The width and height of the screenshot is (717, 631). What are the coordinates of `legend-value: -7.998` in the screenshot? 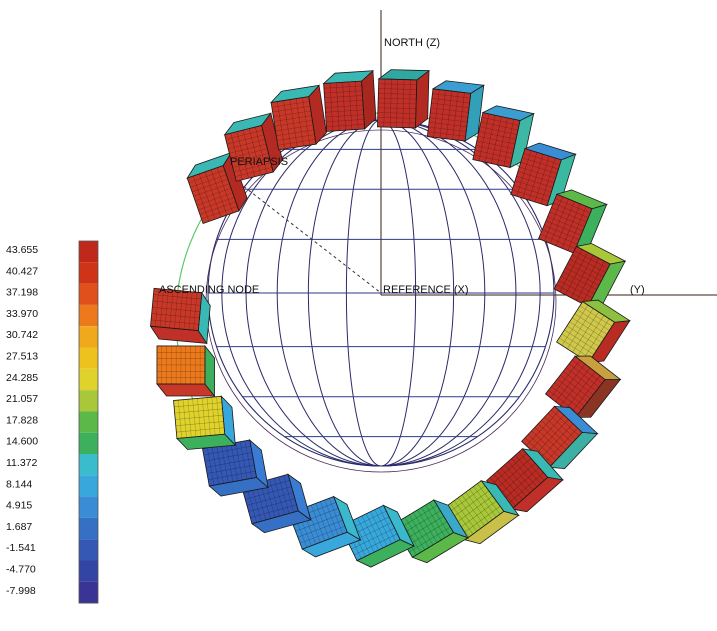 It's located at (21, 591).